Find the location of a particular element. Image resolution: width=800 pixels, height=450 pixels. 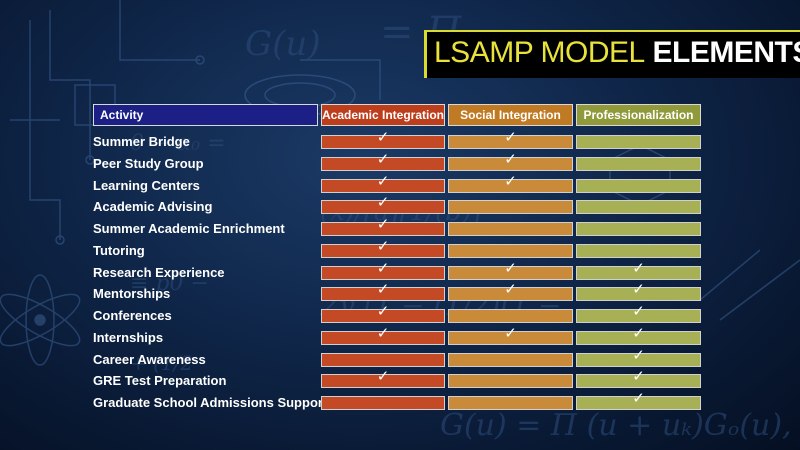

table-row: Graduate School Admissions Support ✓ is located at coordinates (400, 400).